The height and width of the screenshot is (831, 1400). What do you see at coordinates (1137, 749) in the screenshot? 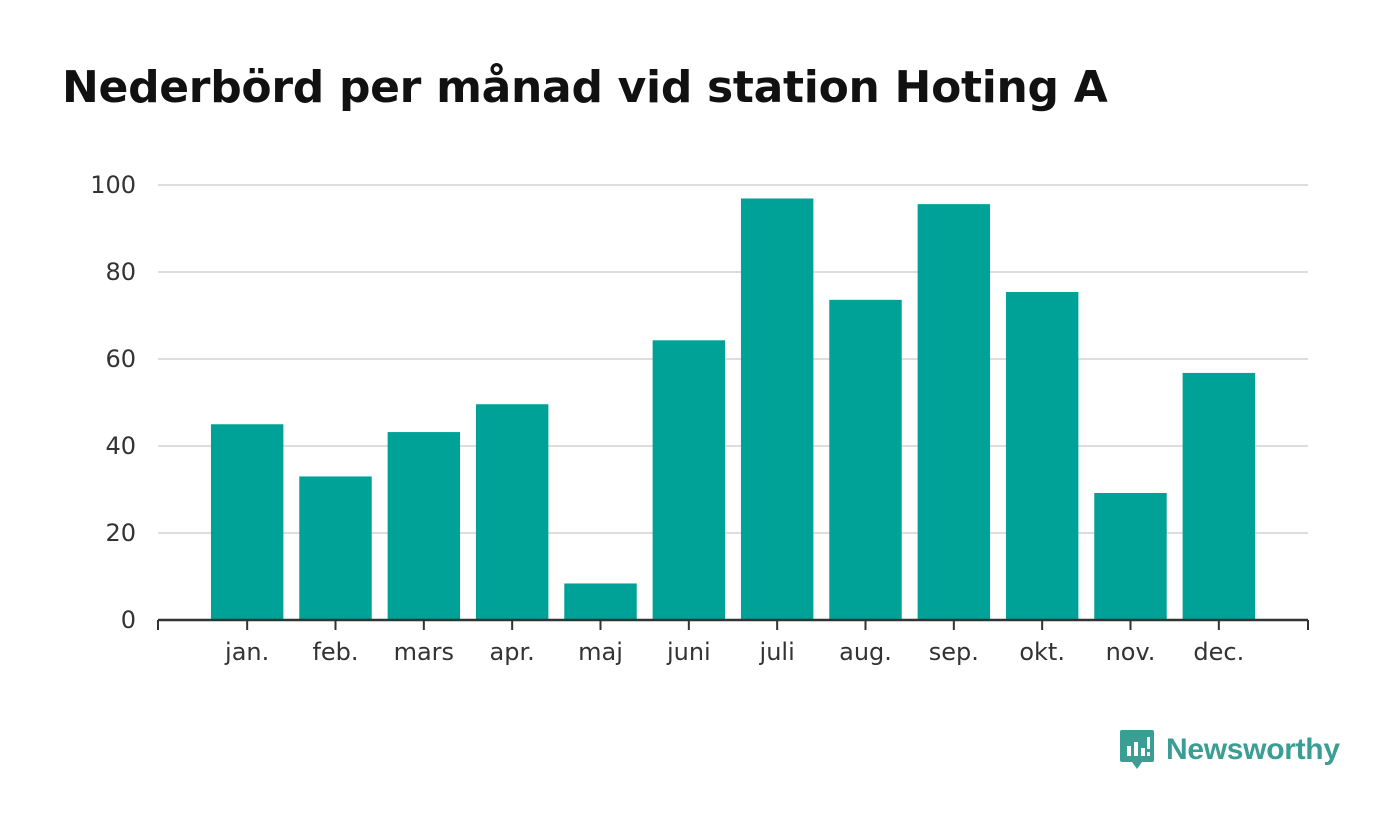
I see `newsworthy-logo-icon` at bounding box center [1137, 749].